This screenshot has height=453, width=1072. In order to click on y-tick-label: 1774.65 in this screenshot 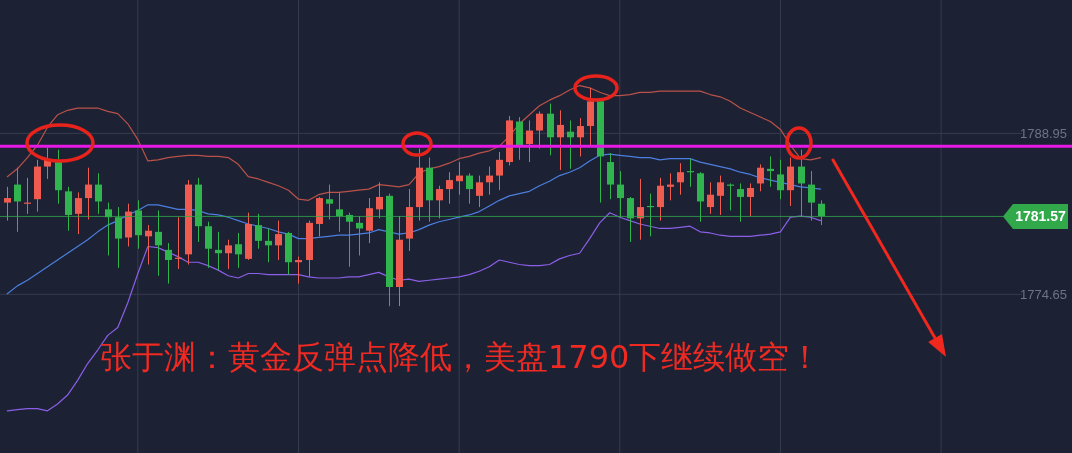, I will do `click(1043, 294)`.